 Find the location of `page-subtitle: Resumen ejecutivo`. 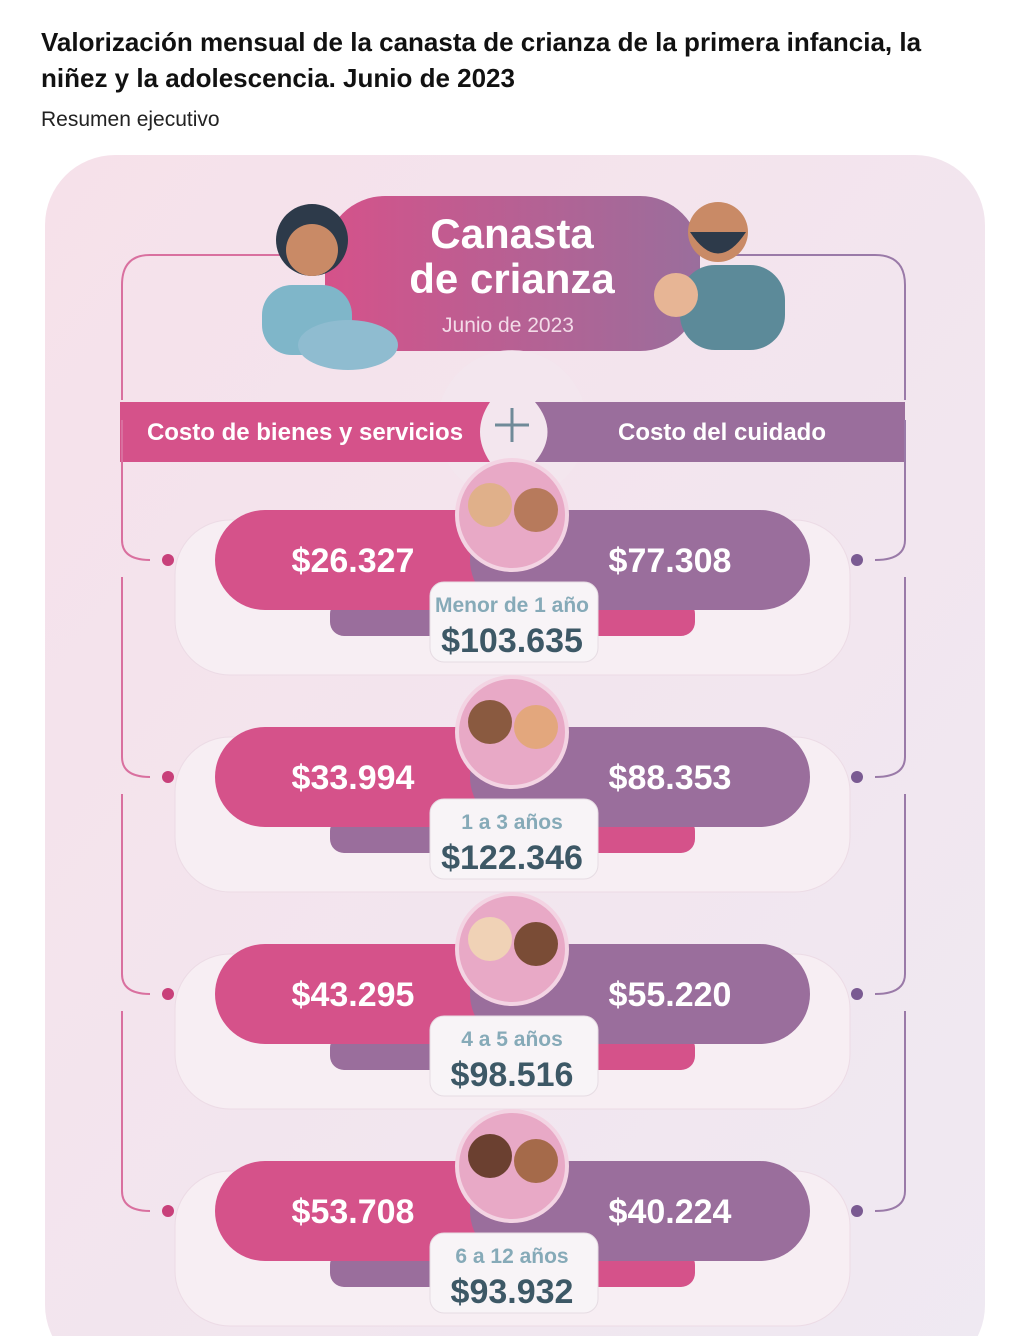

page-subtitle: Resumen ejecutivo is located at coordinates (130, 119).